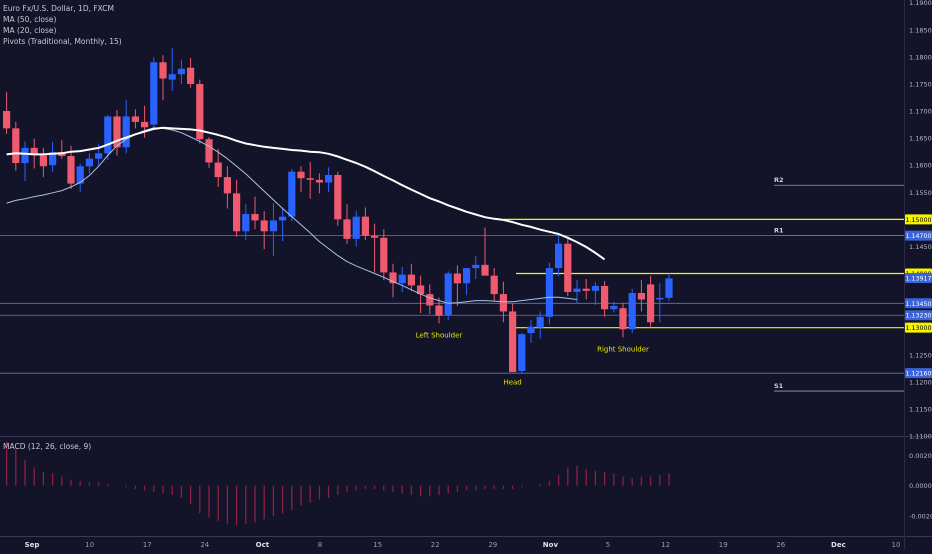 The image size is (932, 554). What do you see at coordinates (918, 316) in the screenshot?
I see `price-tag-text: 1.13230` at bounding box center [918, 316].